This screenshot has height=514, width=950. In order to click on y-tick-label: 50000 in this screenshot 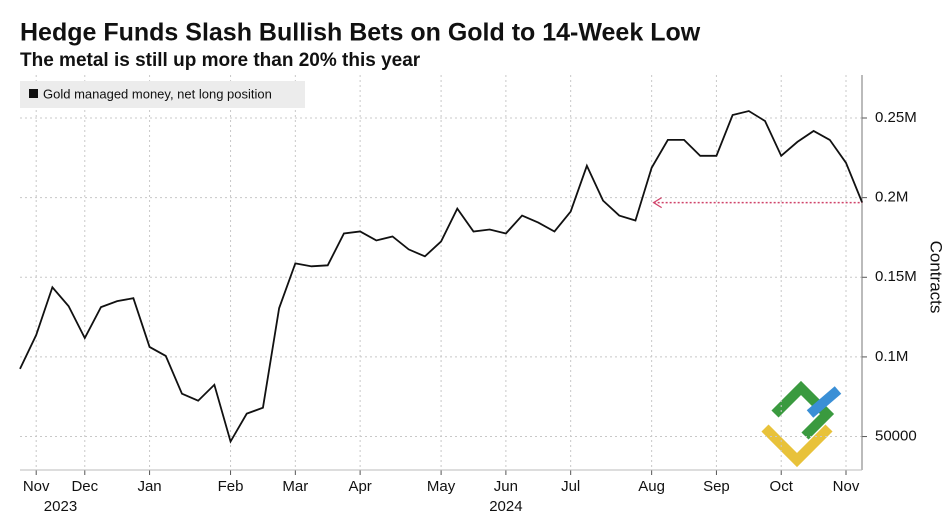, I will do `click(896, 436)`.